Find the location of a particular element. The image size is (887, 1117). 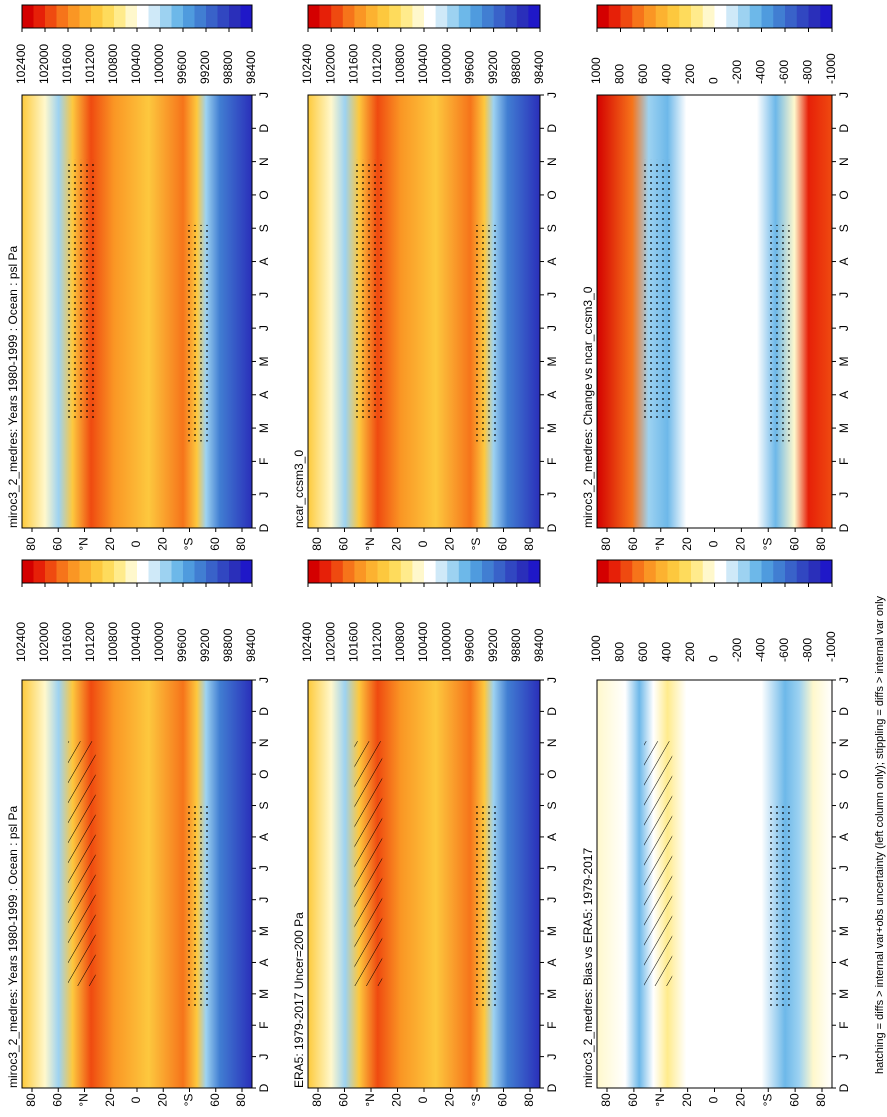

colorbar-label: 102400 is located at coordinates (21, 642).